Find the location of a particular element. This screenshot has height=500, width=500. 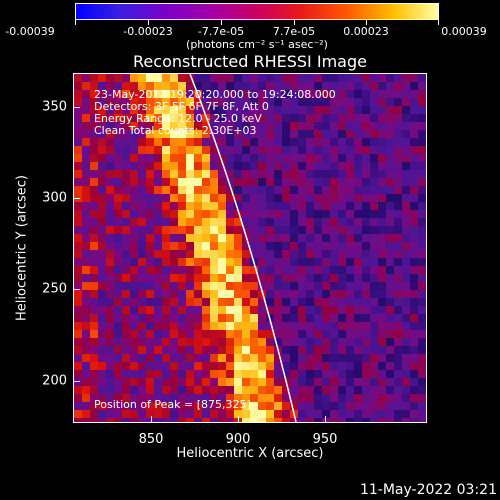

colorbar-tick-label: 0.00039 is located at coordinates (464, 31).